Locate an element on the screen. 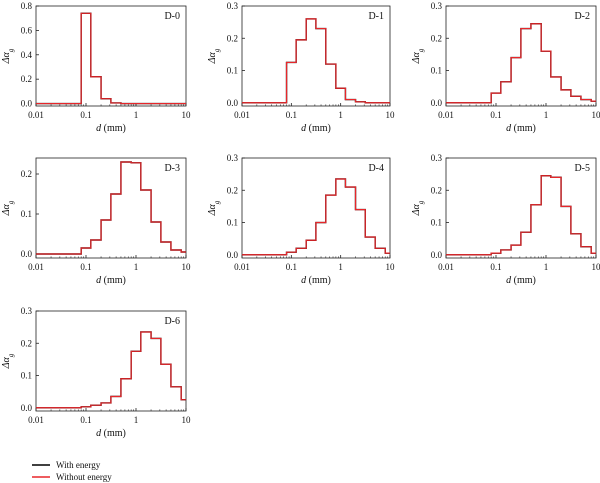  panel-d-0: D-0 0.0 0.2 0.4 0.6 0.8 0.01 0.1 1 10 d (mm) Δαg is located at coordinates (96, 67).